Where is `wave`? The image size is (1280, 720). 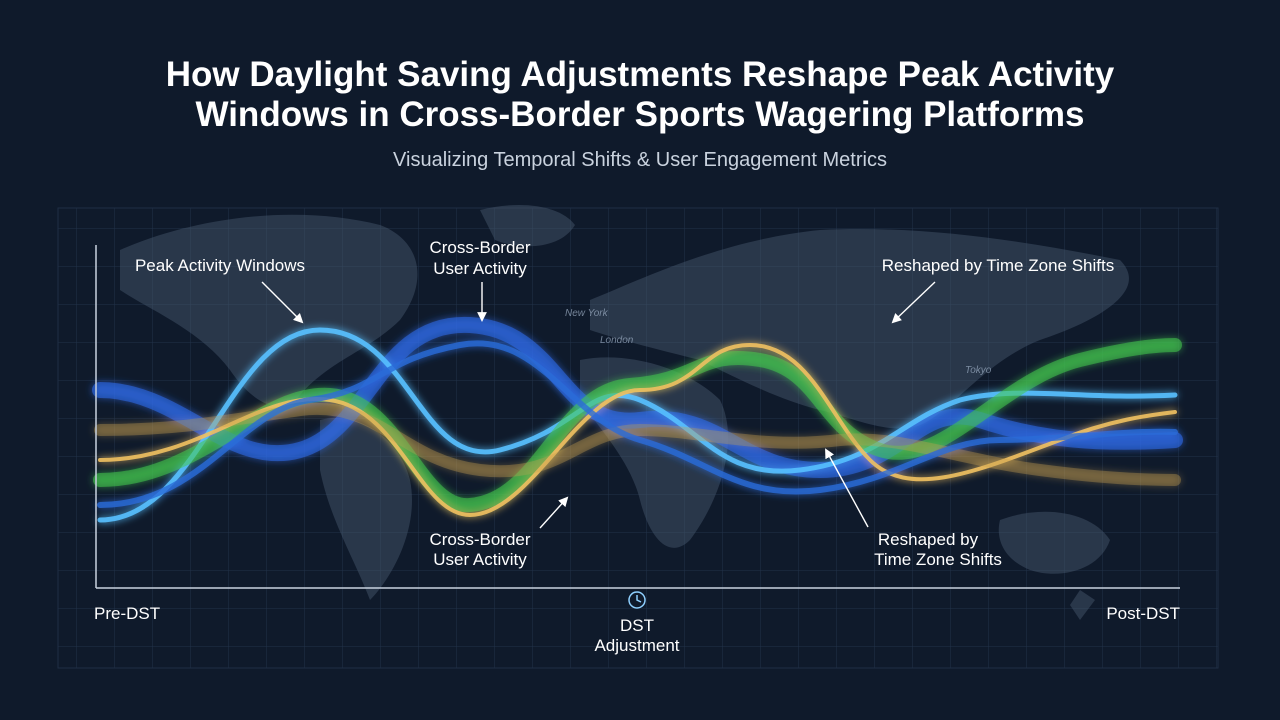
wave is located at coordinates (637, 444).